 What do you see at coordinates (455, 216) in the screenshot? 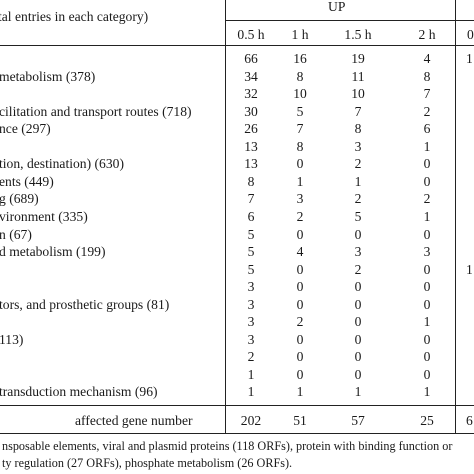
I see `rule-right-of-up-group` at bounding box center [455, 216].